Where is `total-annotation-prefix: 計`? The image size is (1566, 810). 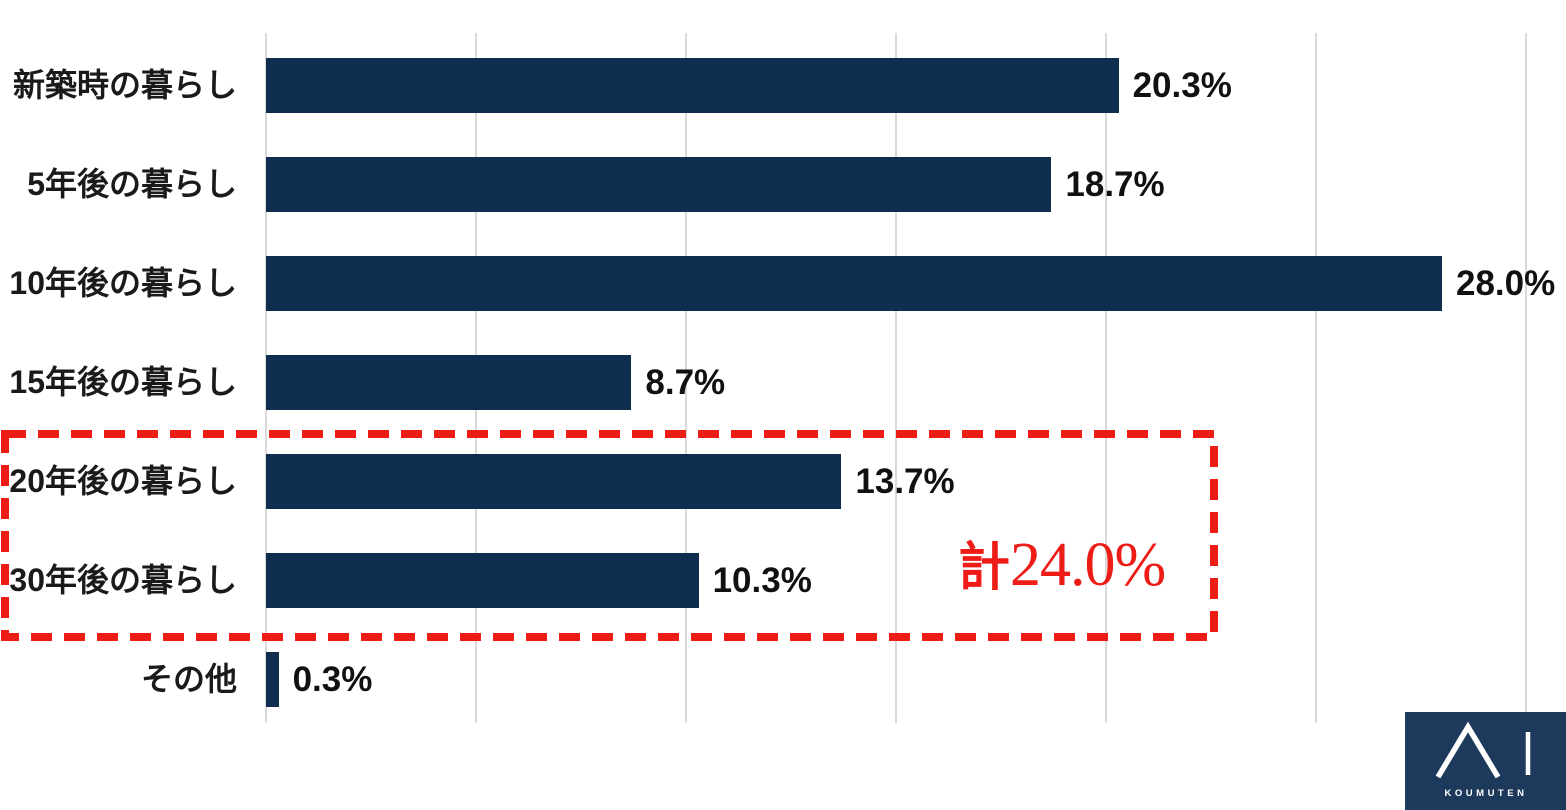
total-annotation-prefix: 計 is located at coordinates (984, 568).